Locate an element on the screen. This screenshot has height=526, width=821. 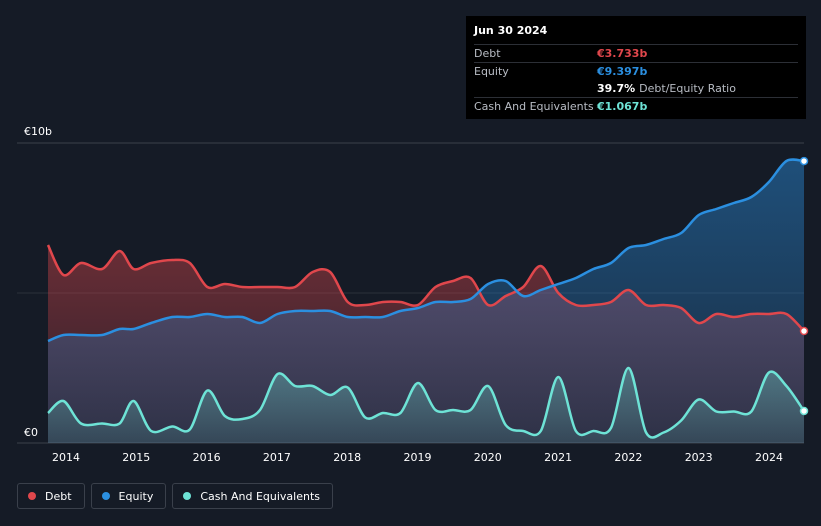
tooltip-ratio-value: 39.7% is located at coordinates (616, 88).